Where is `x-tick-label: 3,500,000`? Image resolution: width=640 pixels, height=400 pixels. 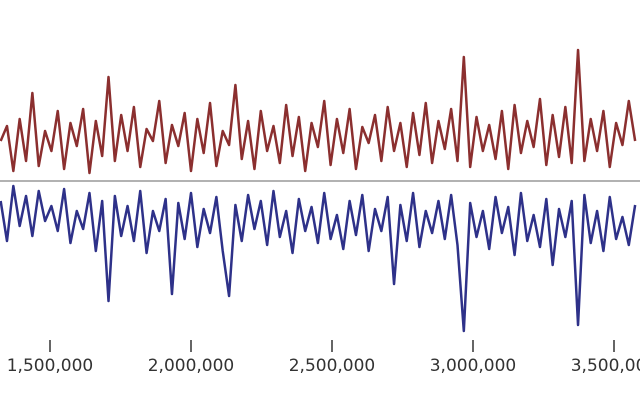 x-tick-label: 3,500,000 is located at coordinates (605, 366).